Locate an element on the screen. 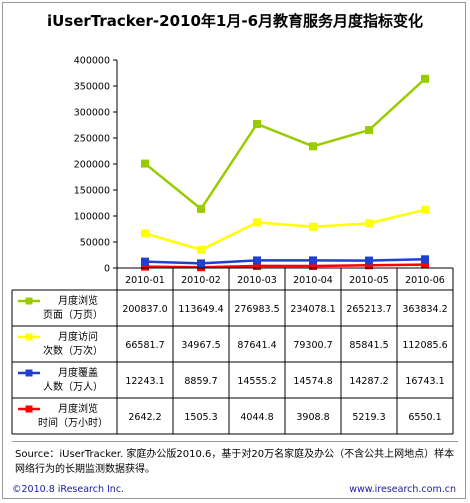 The width and height of the screenshot is (470, 503). data-cell: 14555.2 is located at coordinates (256, 381).